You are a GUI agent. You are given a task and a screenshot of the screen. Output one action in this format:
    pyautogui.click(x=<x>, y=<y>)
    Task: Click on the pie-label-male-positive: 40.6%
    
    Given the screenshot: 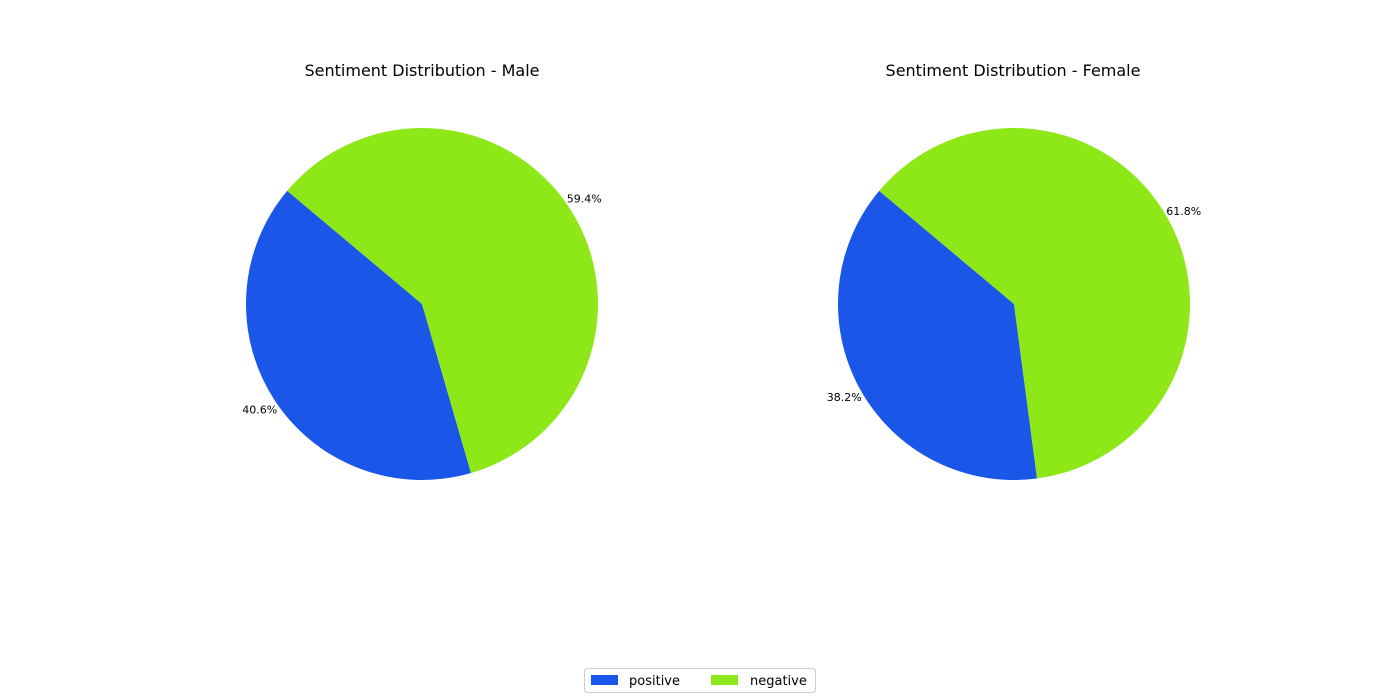 What is the action you would take?
    pyautogui.click(x=259, y=410)
    